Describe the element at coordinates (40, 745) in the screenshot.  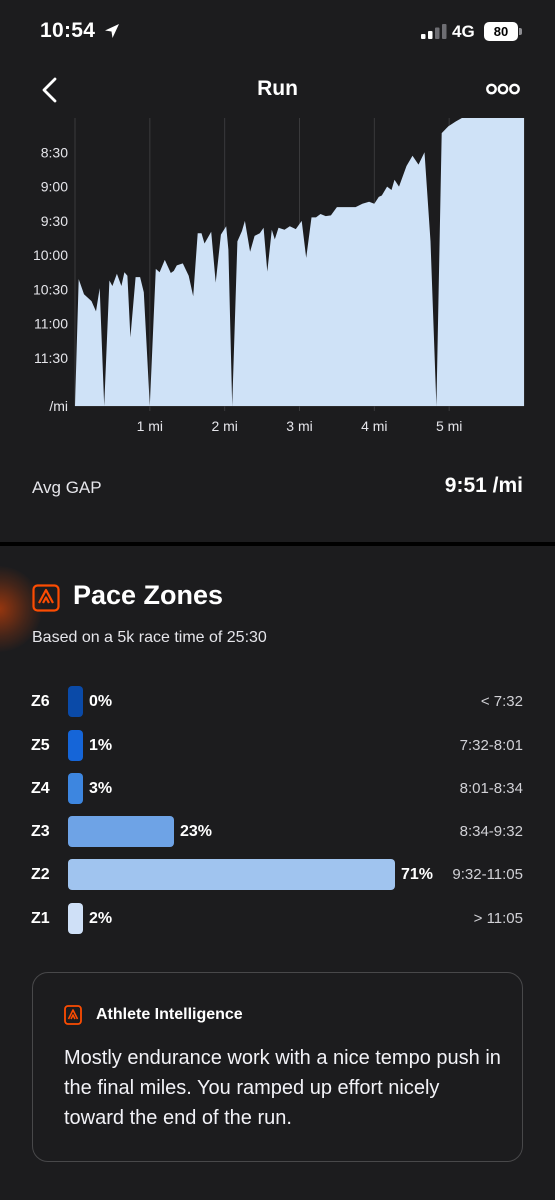
I see `zone-label: Z5` at that location.